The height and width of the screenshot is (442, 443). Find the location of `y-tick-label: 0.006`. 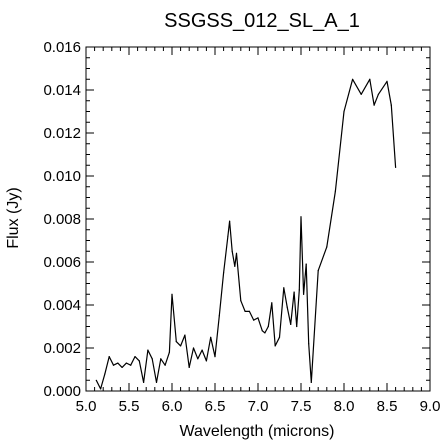

y-tick-label: 0.006 is located at coordinates (62, 262).